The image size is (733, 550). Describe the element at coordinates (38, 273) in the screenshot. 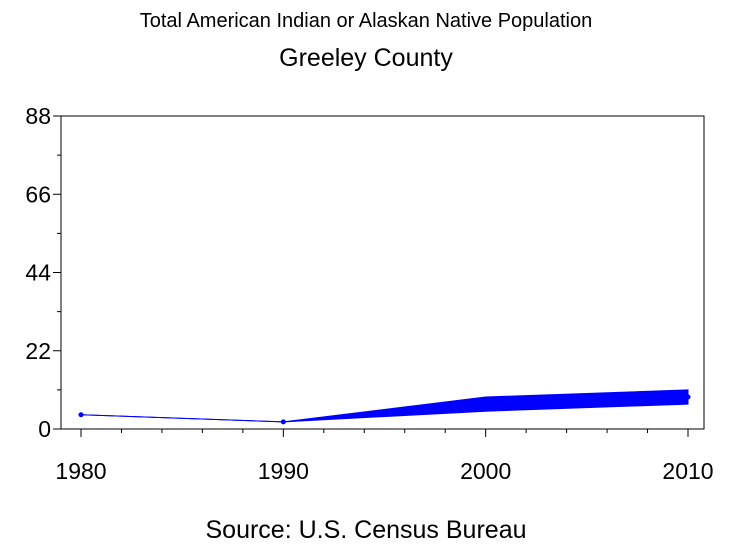

I see `y-tick-label: 44` at that location.